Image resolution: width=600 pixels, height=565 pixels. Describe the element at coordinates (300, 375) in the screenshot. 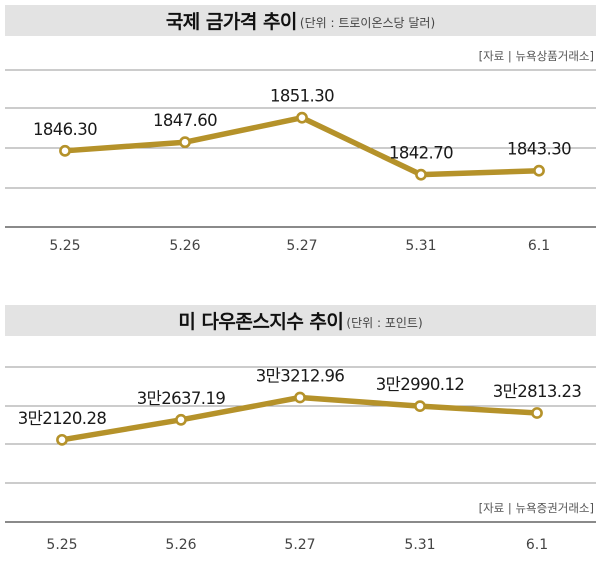

I see `dow-data-label: 3만3212.96` at that location.